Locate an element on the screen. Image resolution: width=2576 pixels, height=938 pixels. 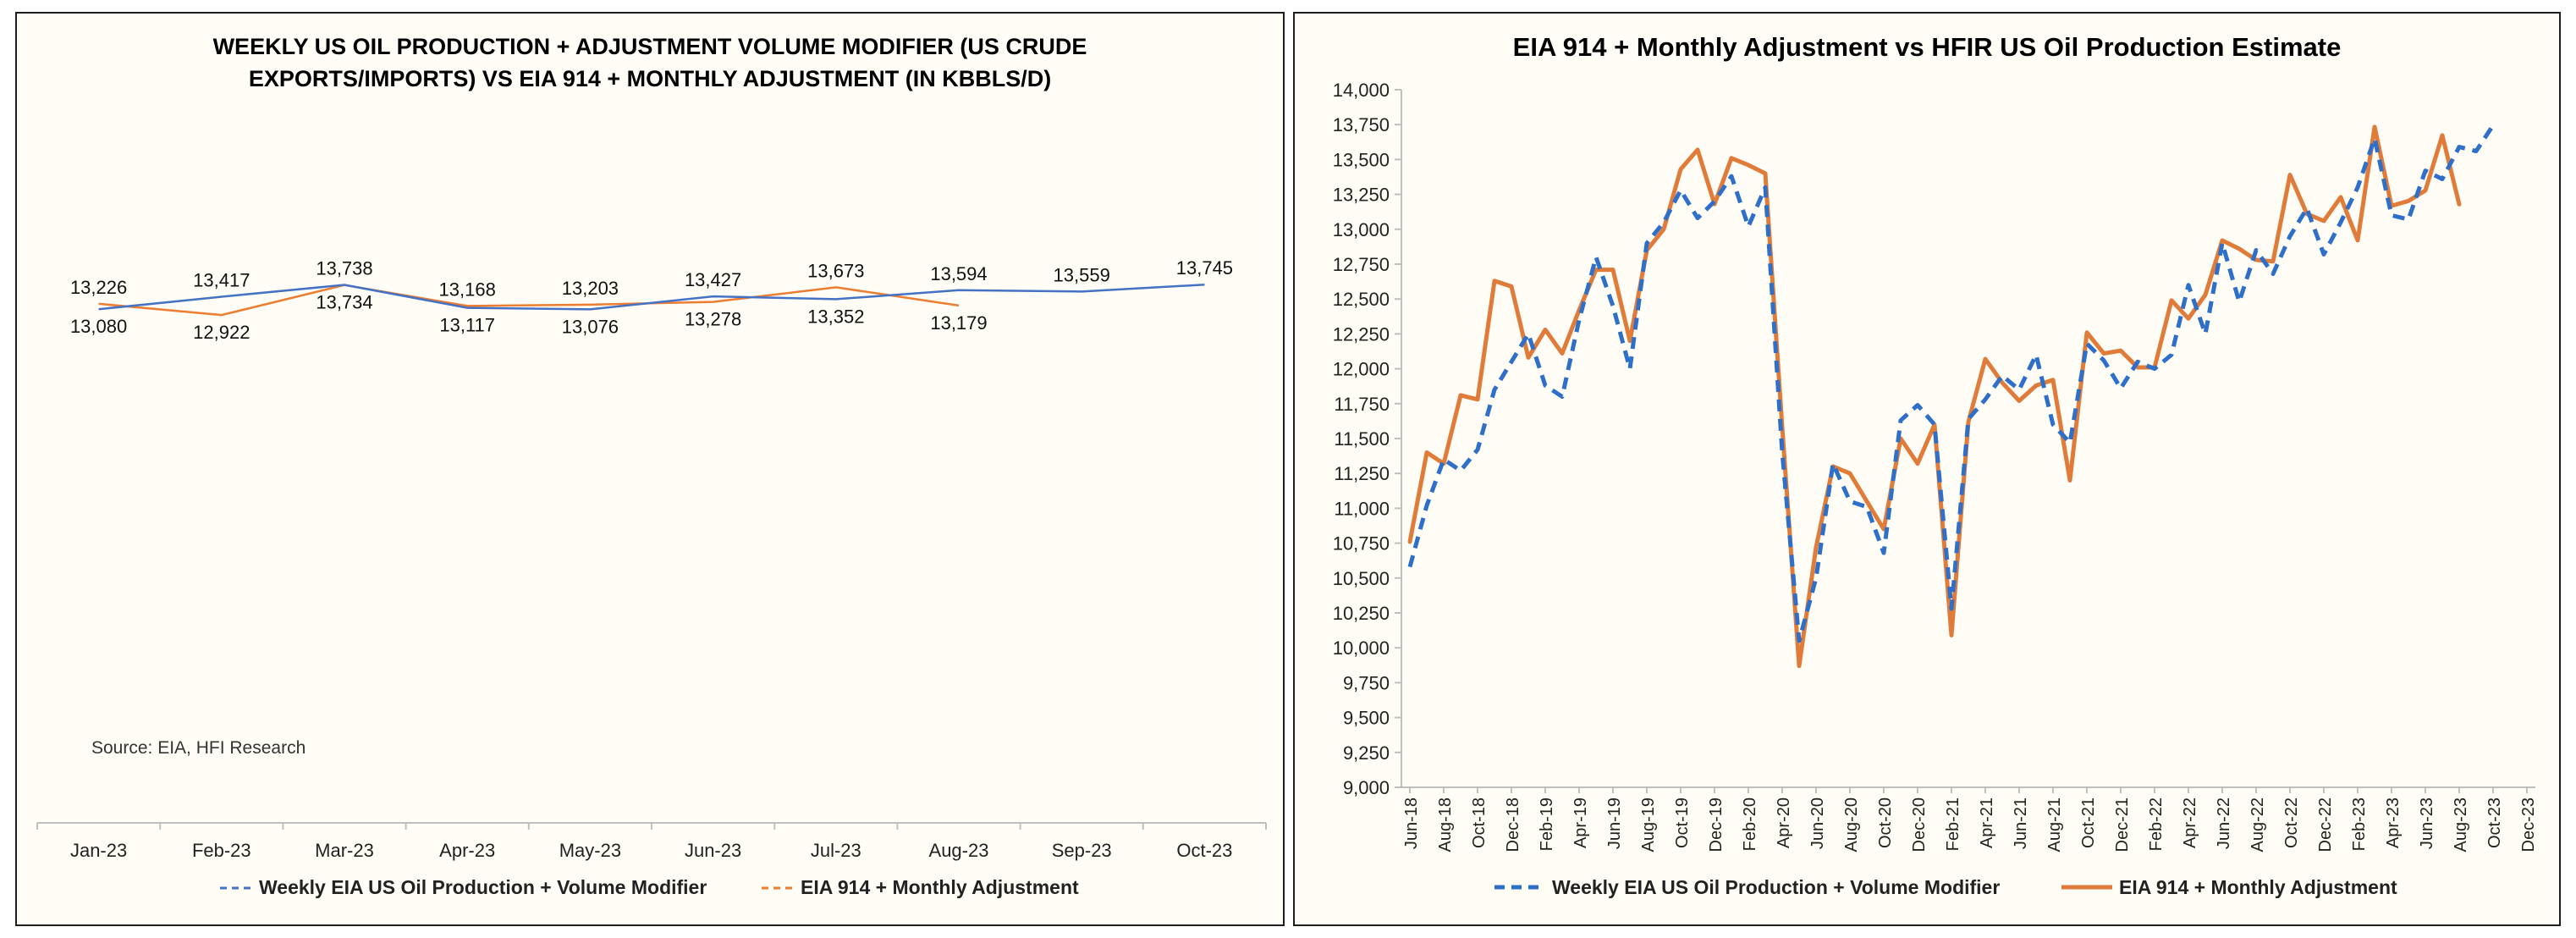
x-tick-label-feb-21: Feb-21 is located at coordinates (1953, 824).